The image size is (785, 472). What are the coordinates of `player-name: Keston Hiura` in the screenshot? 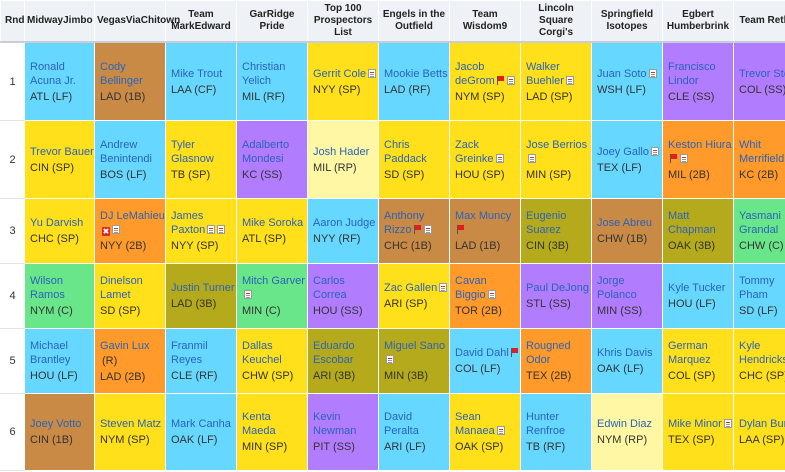 It's located at (700, 152).